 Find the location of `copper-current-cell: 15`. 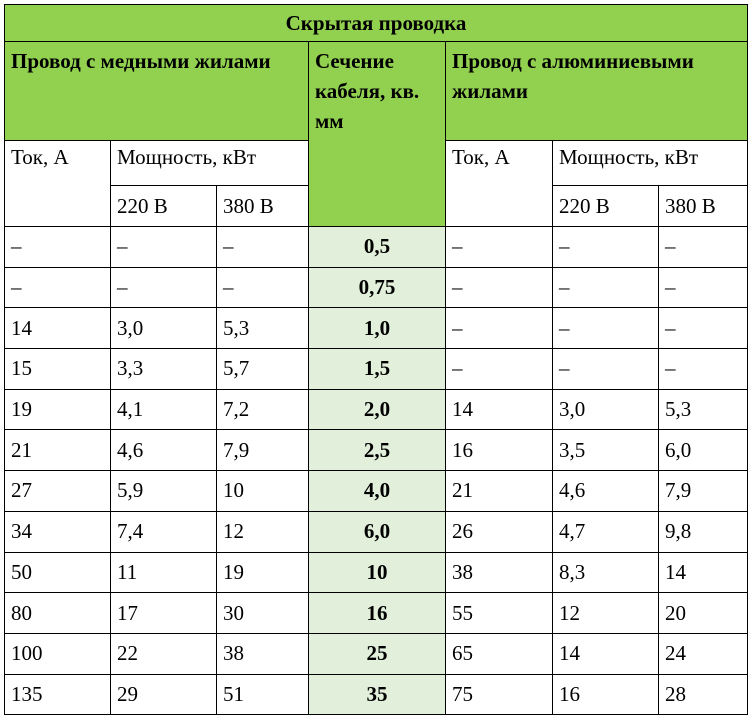

copper-current-cell: 15 is located at coordinates (57, 369).